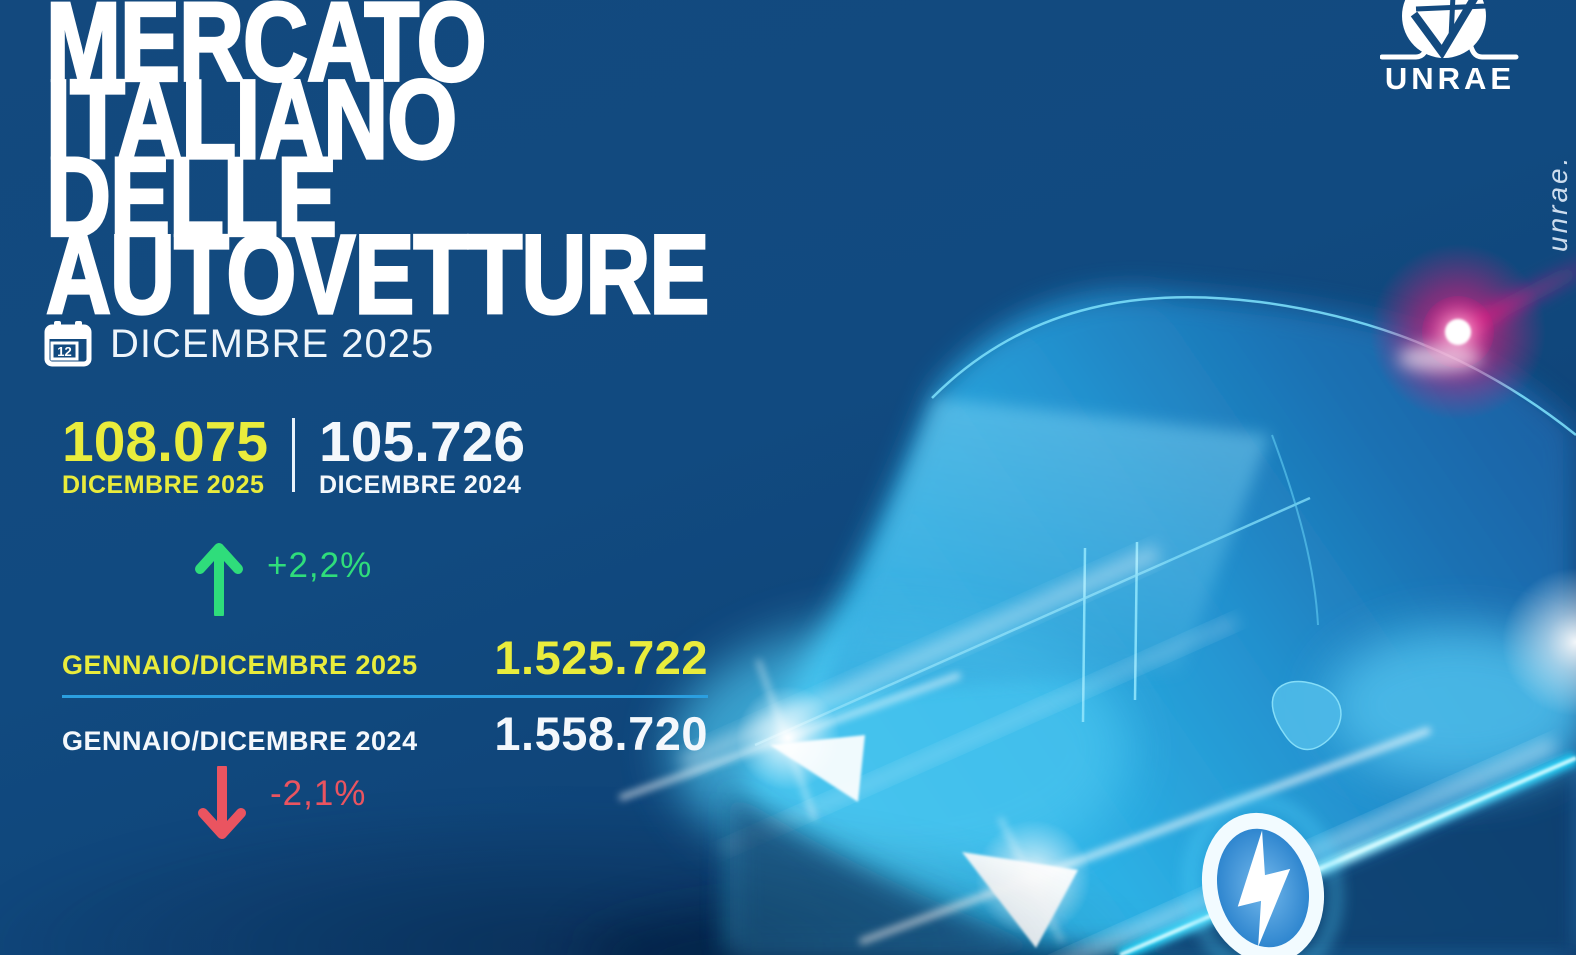  I want to click on ytd-current-row: GENNAIO/DICEMBRE 2025 1.525.722, so click(385, 657).